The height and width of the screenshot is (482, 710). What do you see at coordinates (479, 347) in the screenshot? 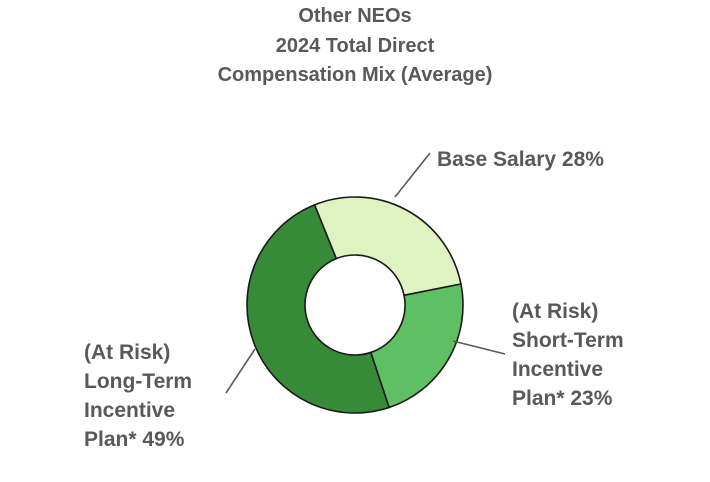
I see `leader-line-short-term-incentive` at bounding box center [479, 347].